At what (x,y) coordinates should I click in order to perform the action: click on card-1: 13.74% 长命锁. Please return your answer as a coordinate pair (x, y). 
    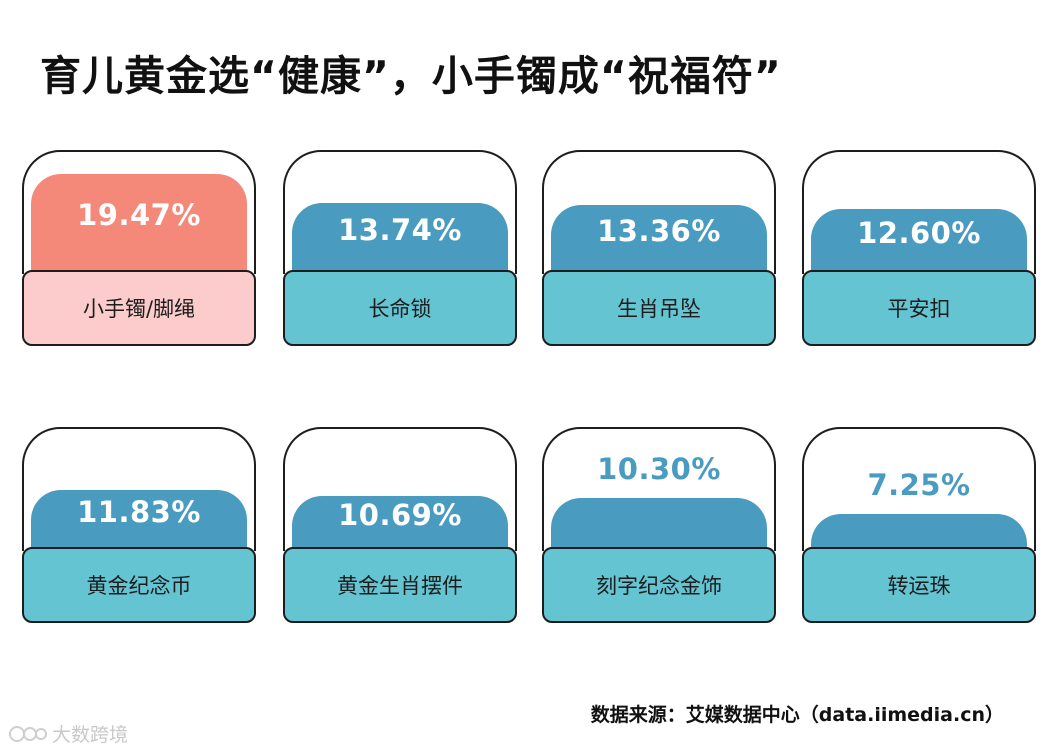
    Looking at the image, I should click on (400, 248).